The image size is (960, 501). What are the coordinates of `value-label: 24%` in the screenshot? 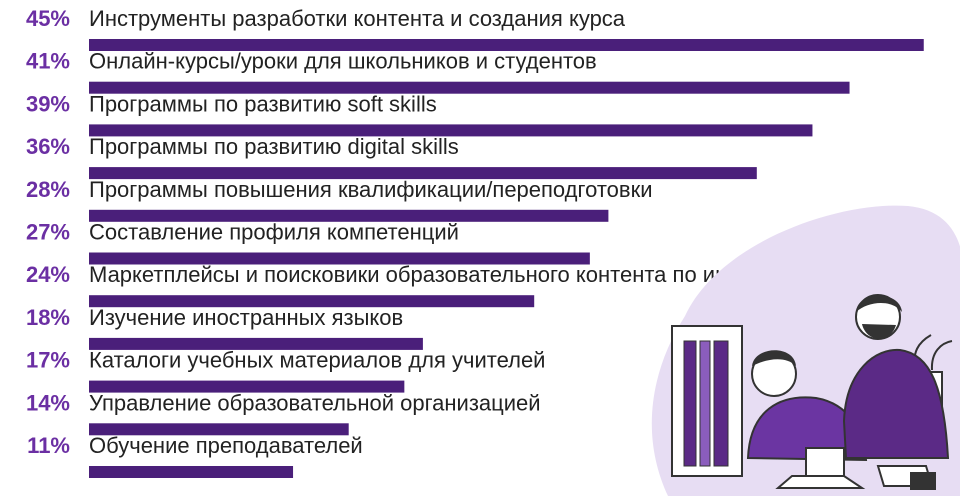 It's located at (48, 274).